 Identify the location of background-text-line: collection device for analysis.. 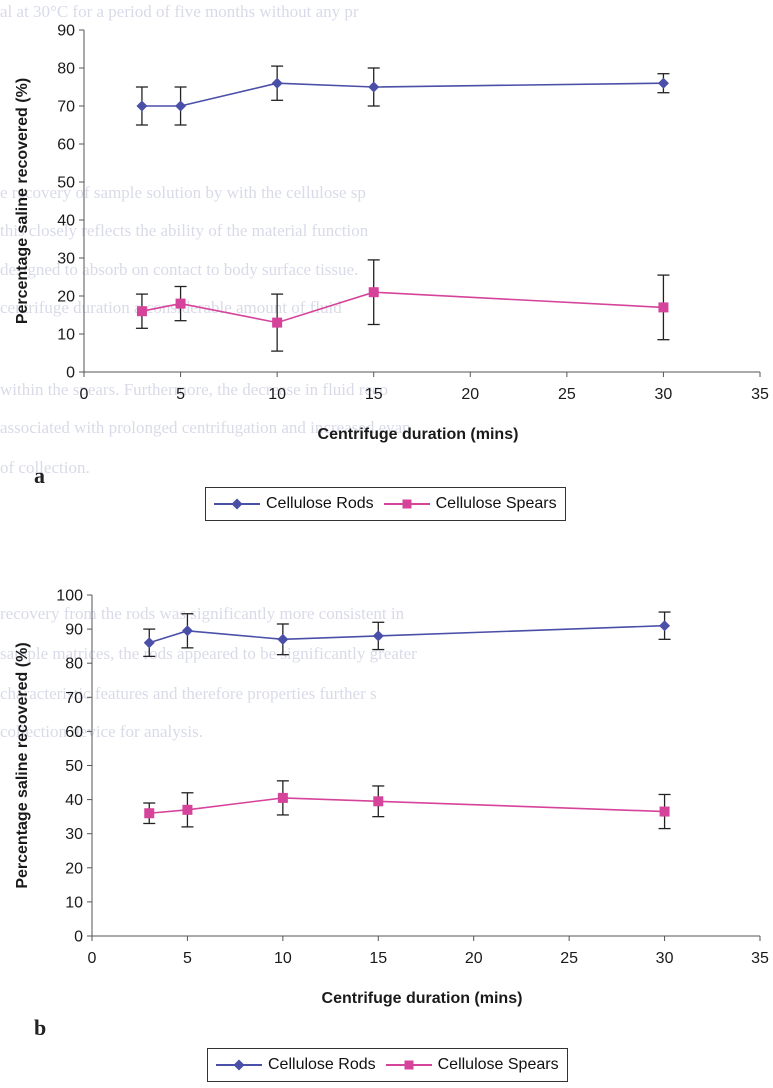
(101, 731).